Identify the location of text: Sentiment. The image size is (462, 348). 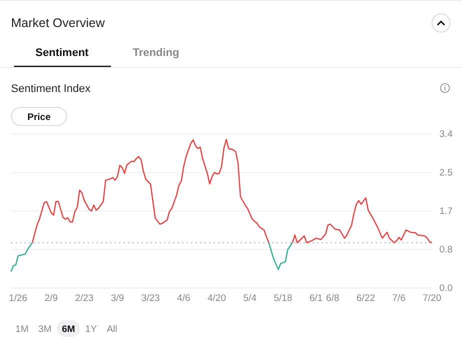
(62, 53).